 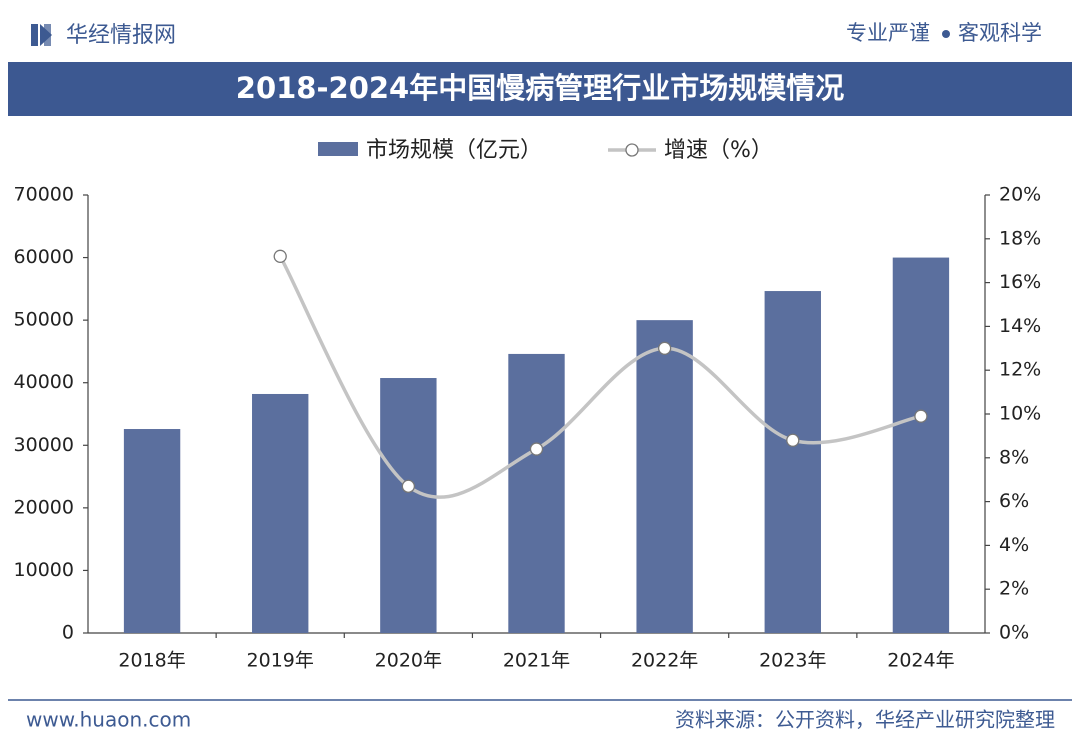 What do you see at coordinates (1020, 238) in the screenshot?
I see `y2-tick-label: 18%` at bounding box center [1020, 238].